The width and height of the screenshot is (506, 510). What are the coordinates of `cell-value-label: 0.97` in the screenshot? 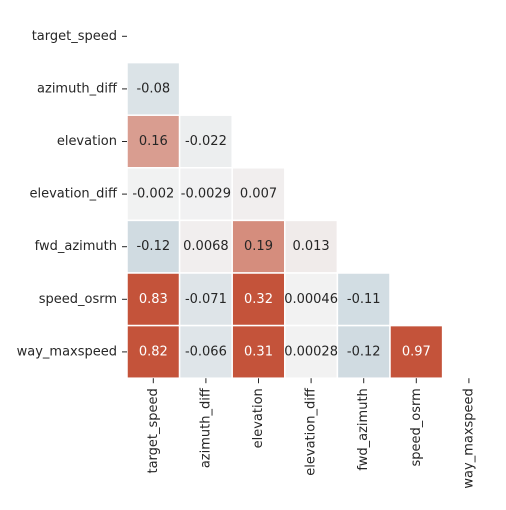 It's located at (416, 351).